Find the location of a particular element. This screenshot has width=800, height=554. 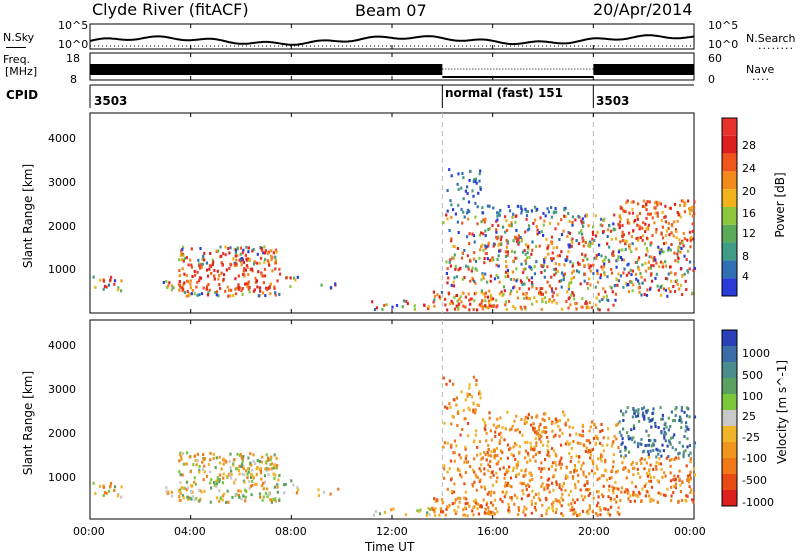

xtick-00: 00:00 is located at coordinates (89, 531).